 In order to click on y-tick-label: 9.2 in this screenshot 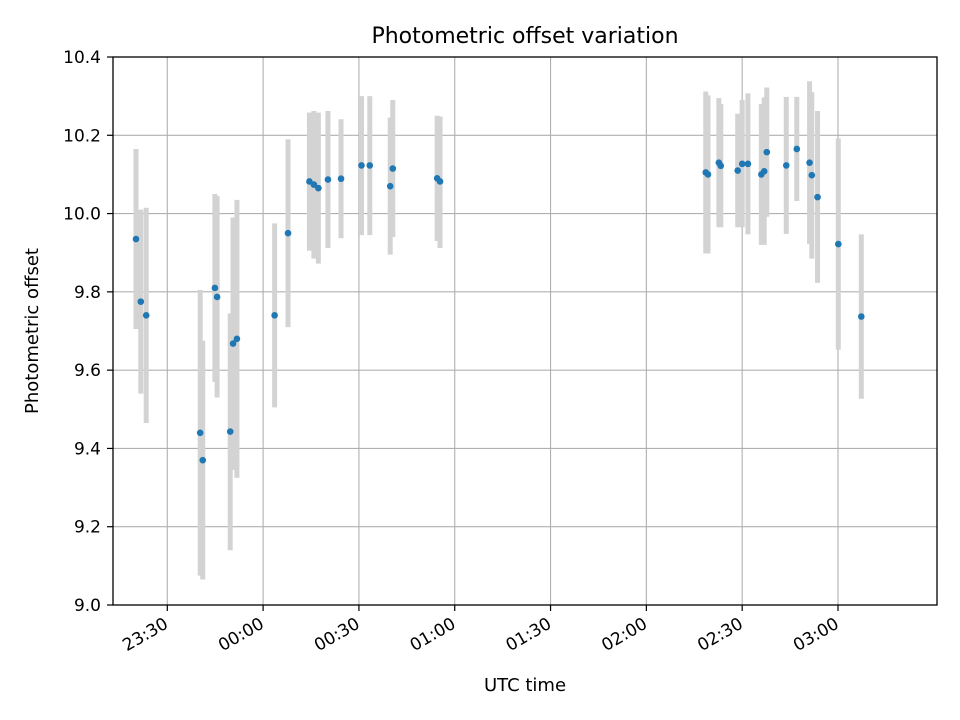, I will do `click(87, 528)`.